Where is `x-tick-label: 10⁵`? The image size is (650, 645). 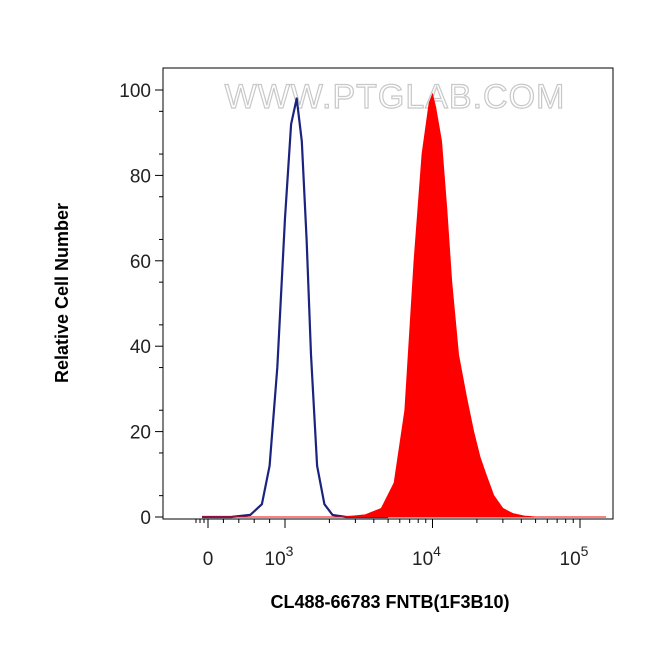
x-tick-label: 10⁵ is located at coordinates (574, 556).